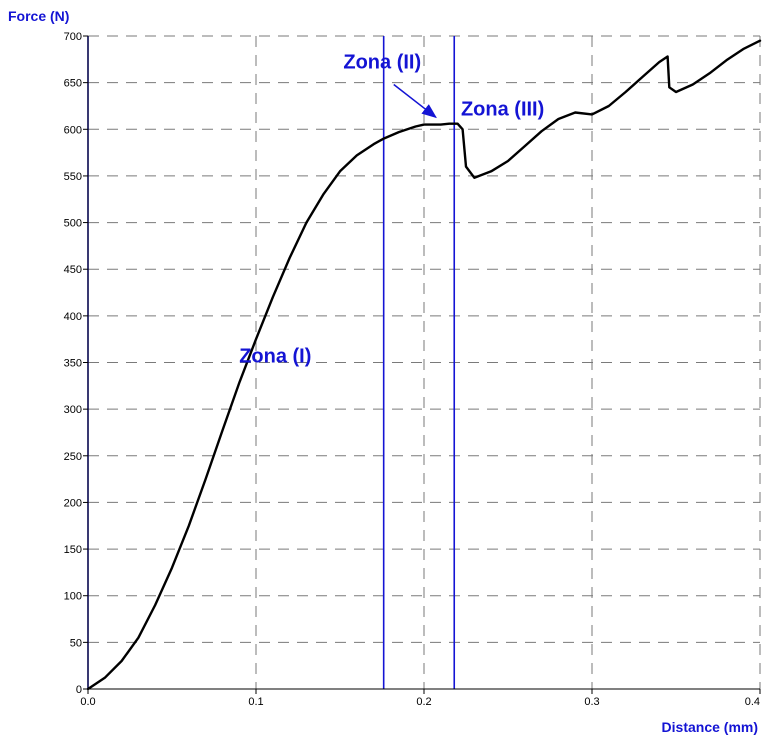 The height and width of the screenshot is (736, 765). I want to click on y-tick-label: 400, so click(73, 317).